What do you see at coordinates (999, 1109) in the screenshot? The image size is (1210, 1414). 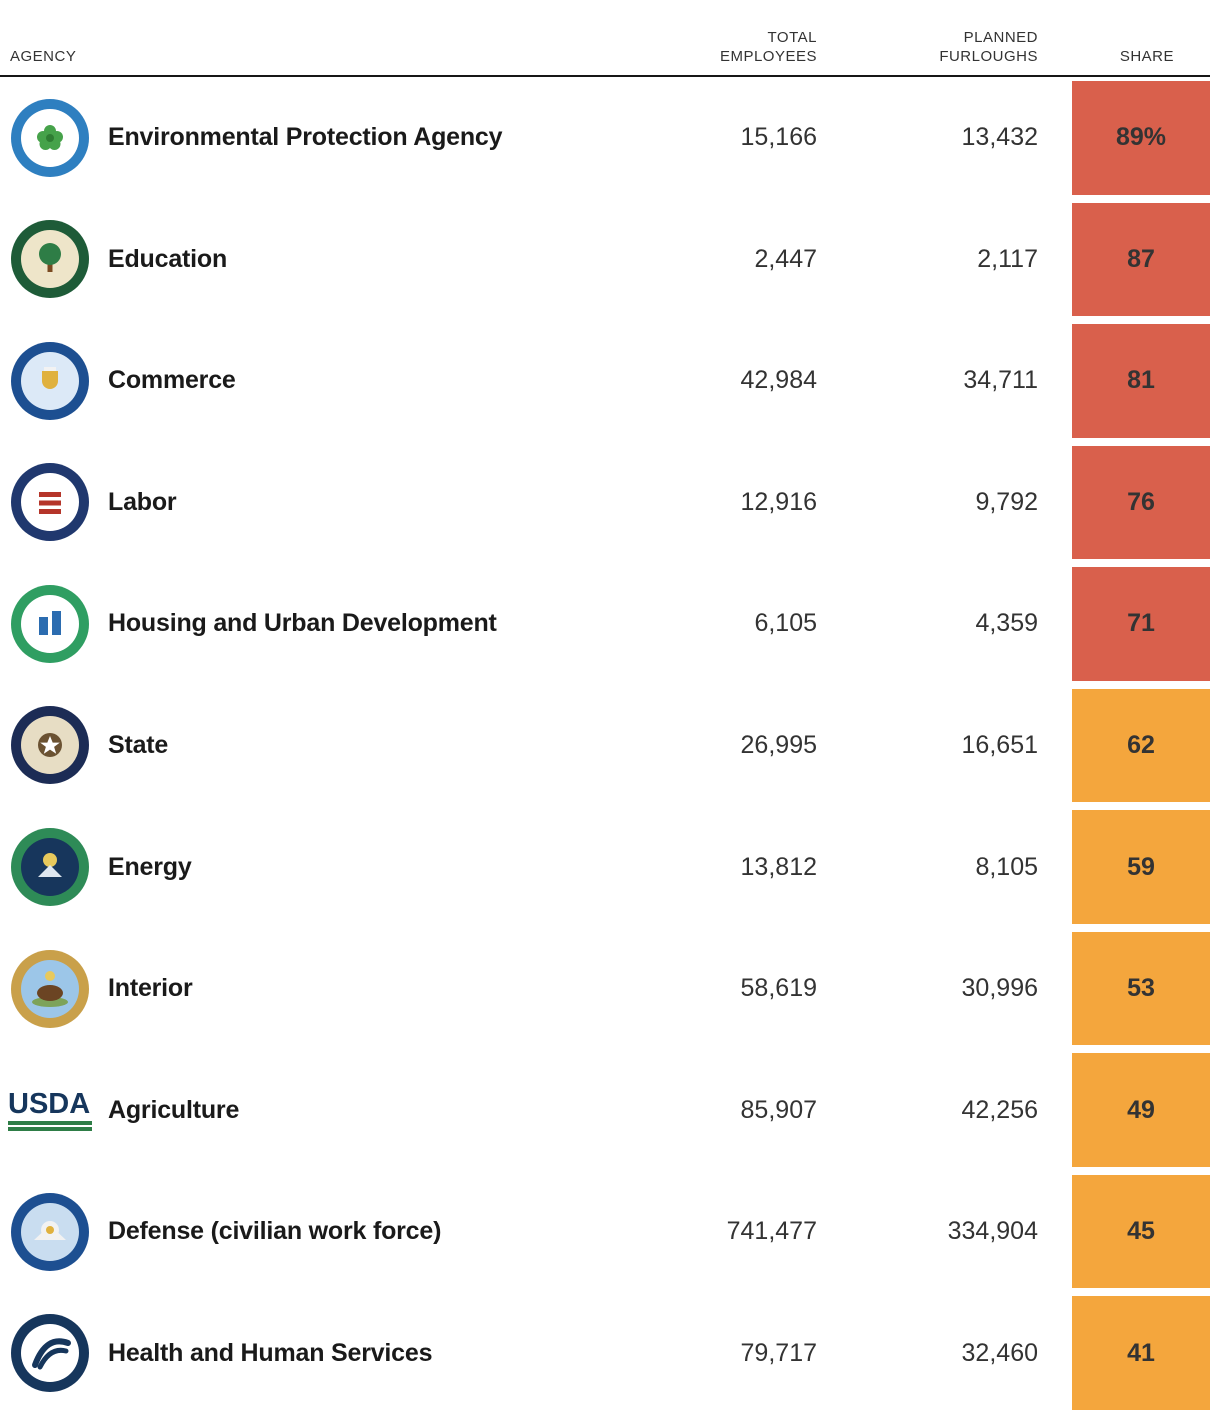 I see `planned-furloughs-value: 42,256` at bounding box center [999, 1109].